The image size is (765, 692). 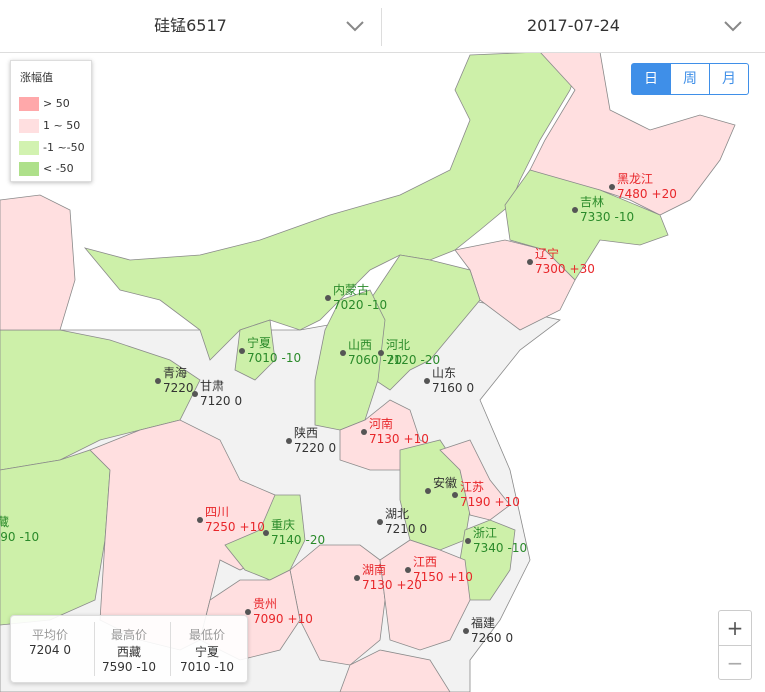 What do you see at coordinates (647, 194) in the screenshot?
I see `province-value: 7480 +20` at bounding box center [647, 194].